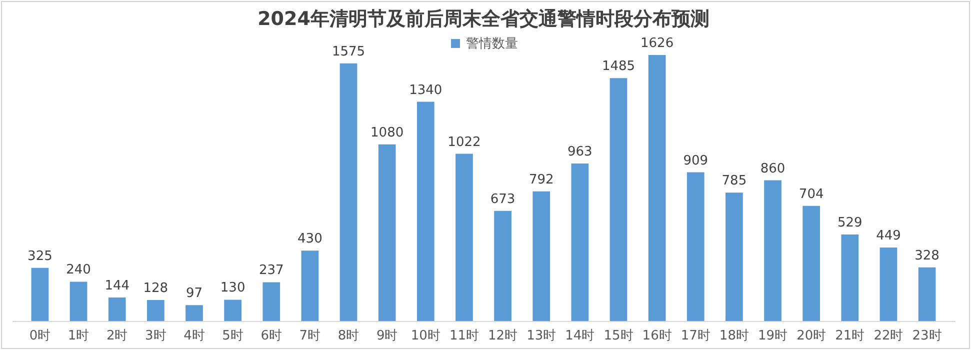 Image resolution: width=971 pixels, height=350 pixels. Describe the element at coordinates (233, 336) in the screenshot. I see `x-tick-label: 5时` at that location.